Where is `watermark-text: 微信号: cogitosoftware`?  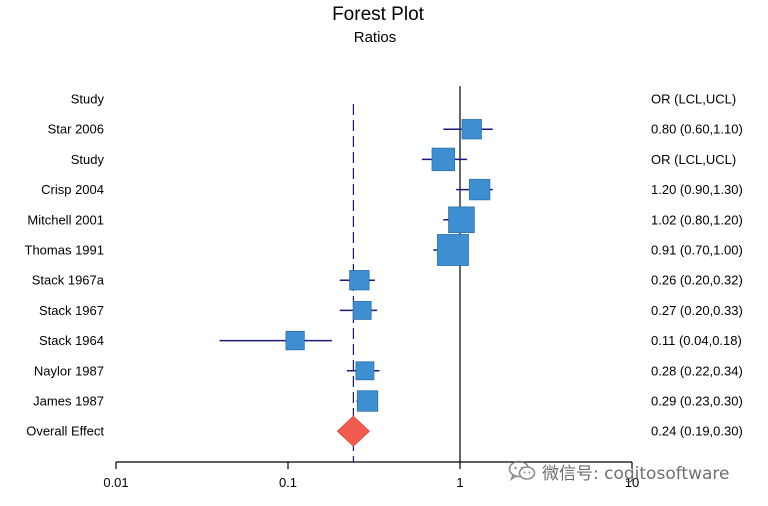 watermark-text: 微信号: cogitosoftware is located at coordinates (636, 473).